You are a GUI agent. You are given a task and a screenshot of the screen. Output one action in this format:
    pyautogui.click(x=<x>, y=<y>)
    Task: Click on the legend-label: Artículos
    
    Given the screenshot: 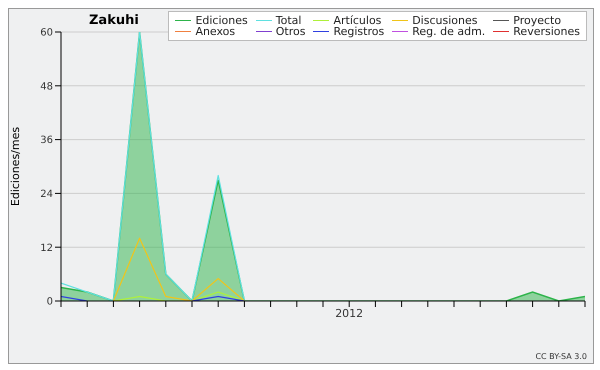 What is the action you would take?
    pyautogui.click(x=357, y=20)
    